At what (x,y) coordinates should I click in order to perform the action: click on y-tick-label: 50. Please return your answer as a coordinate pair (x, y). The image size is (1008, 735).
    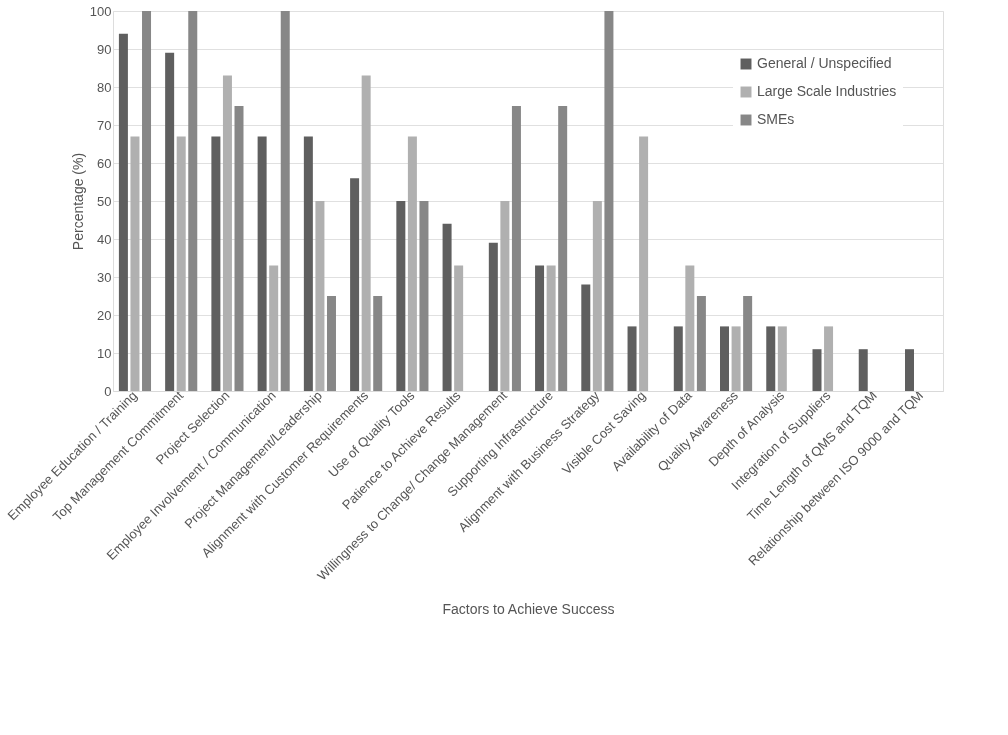
    Looking at the image, I should click on (104, 201).